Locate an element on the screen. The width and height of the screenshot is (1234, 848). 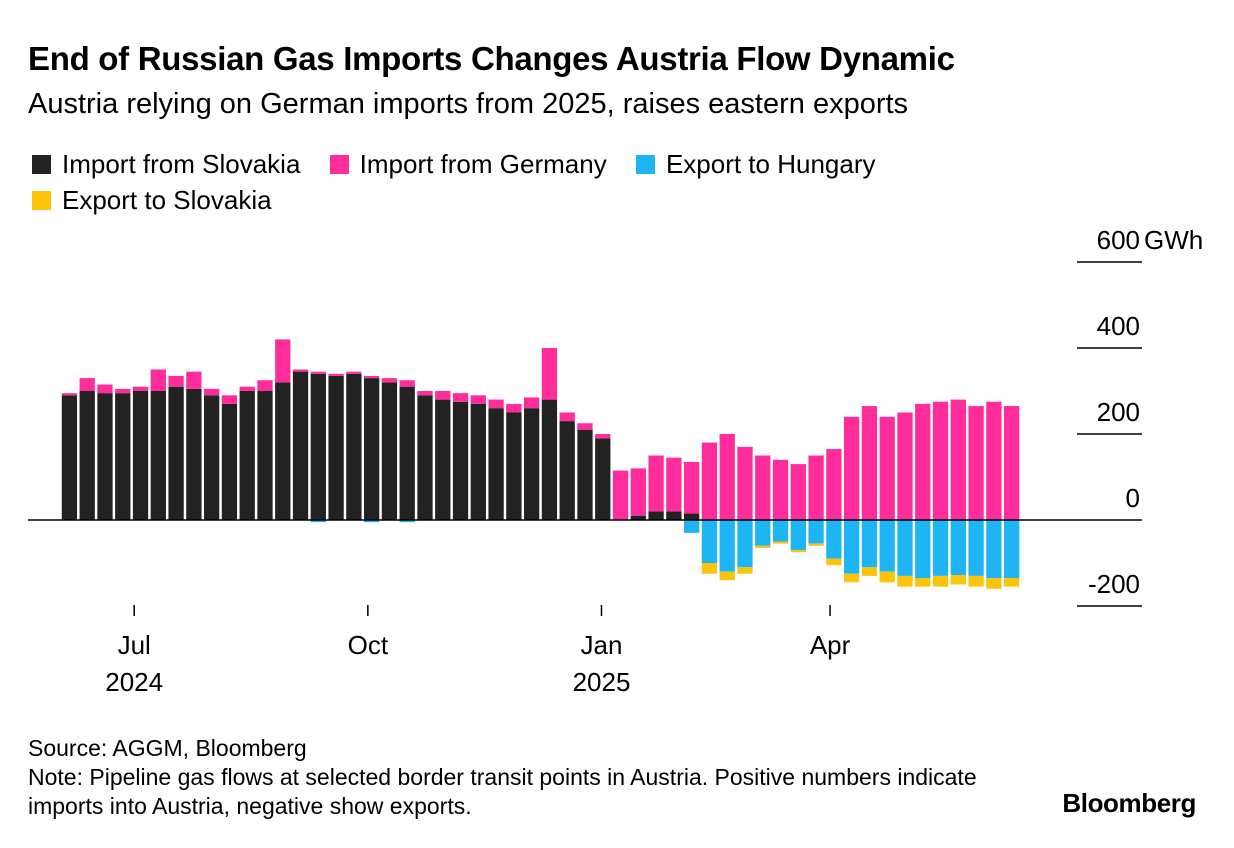
legend-item-import-slovakia: Import from Slovakia is located at coordinates (166, 164).